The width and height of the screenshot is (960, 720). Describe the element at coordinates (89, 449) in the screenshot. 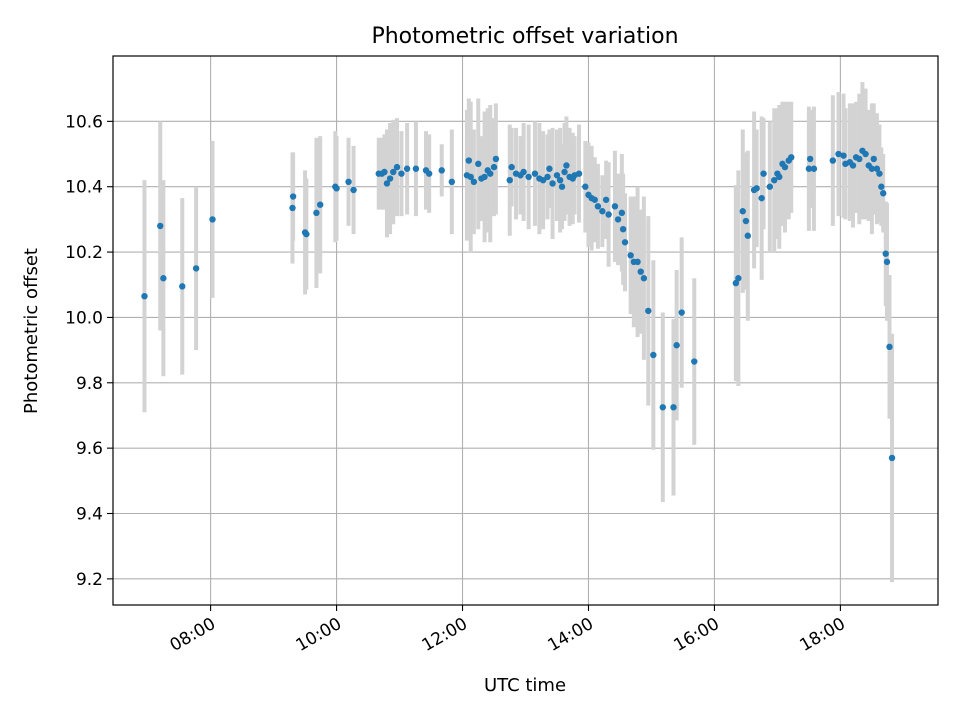

I see `y-tick-label: 9.6` at that location.